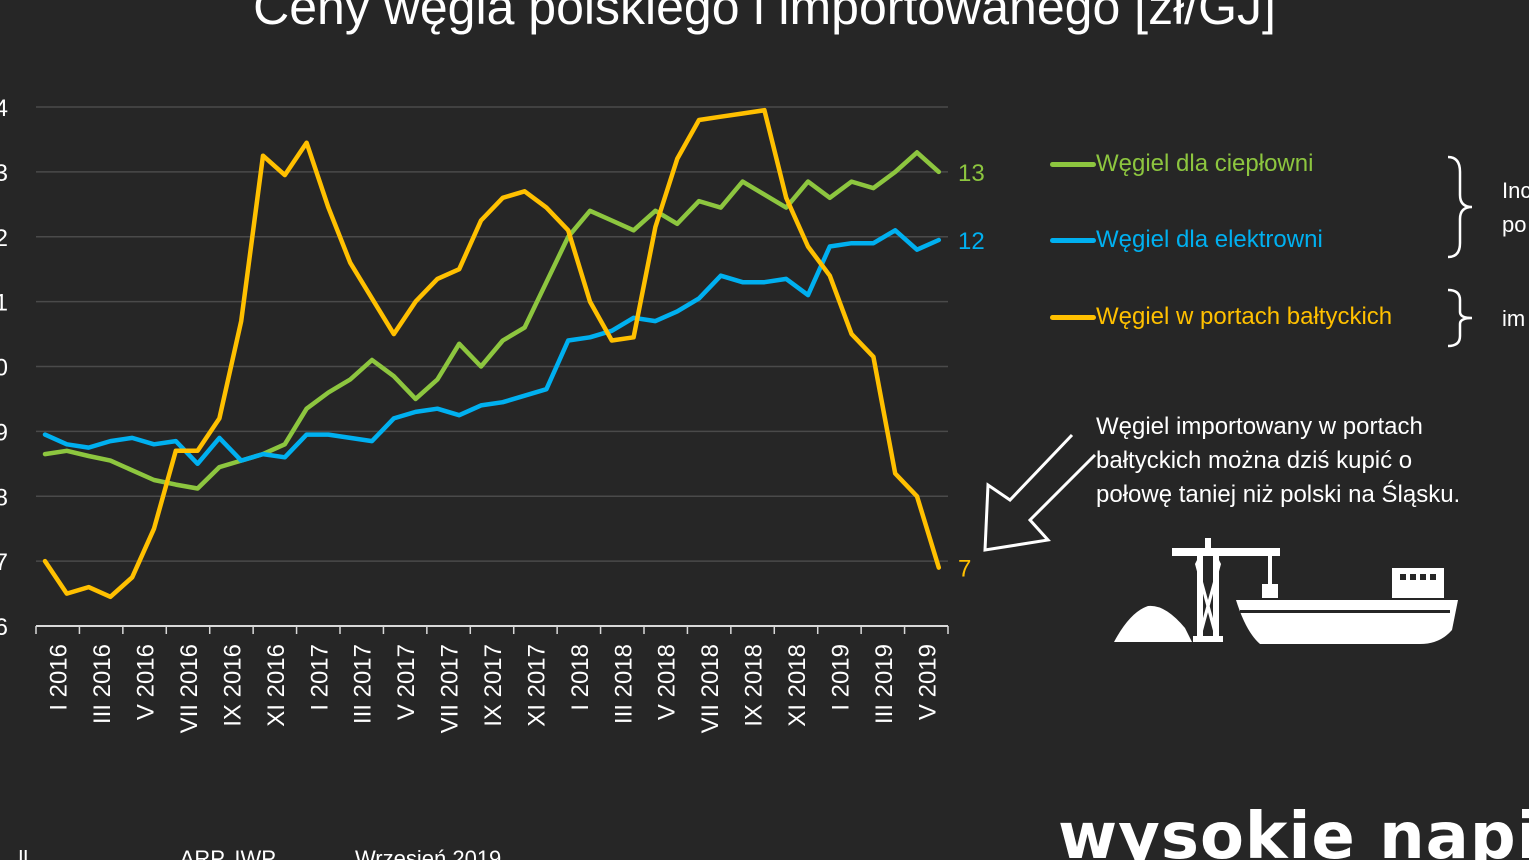 Image resolution: width=1529 pixels, height=860 pixels. What do you see at coordinates (536, 685) in the screenshot?
I see `x-tick-label: XI 2017` at bounding box center [536, 685].